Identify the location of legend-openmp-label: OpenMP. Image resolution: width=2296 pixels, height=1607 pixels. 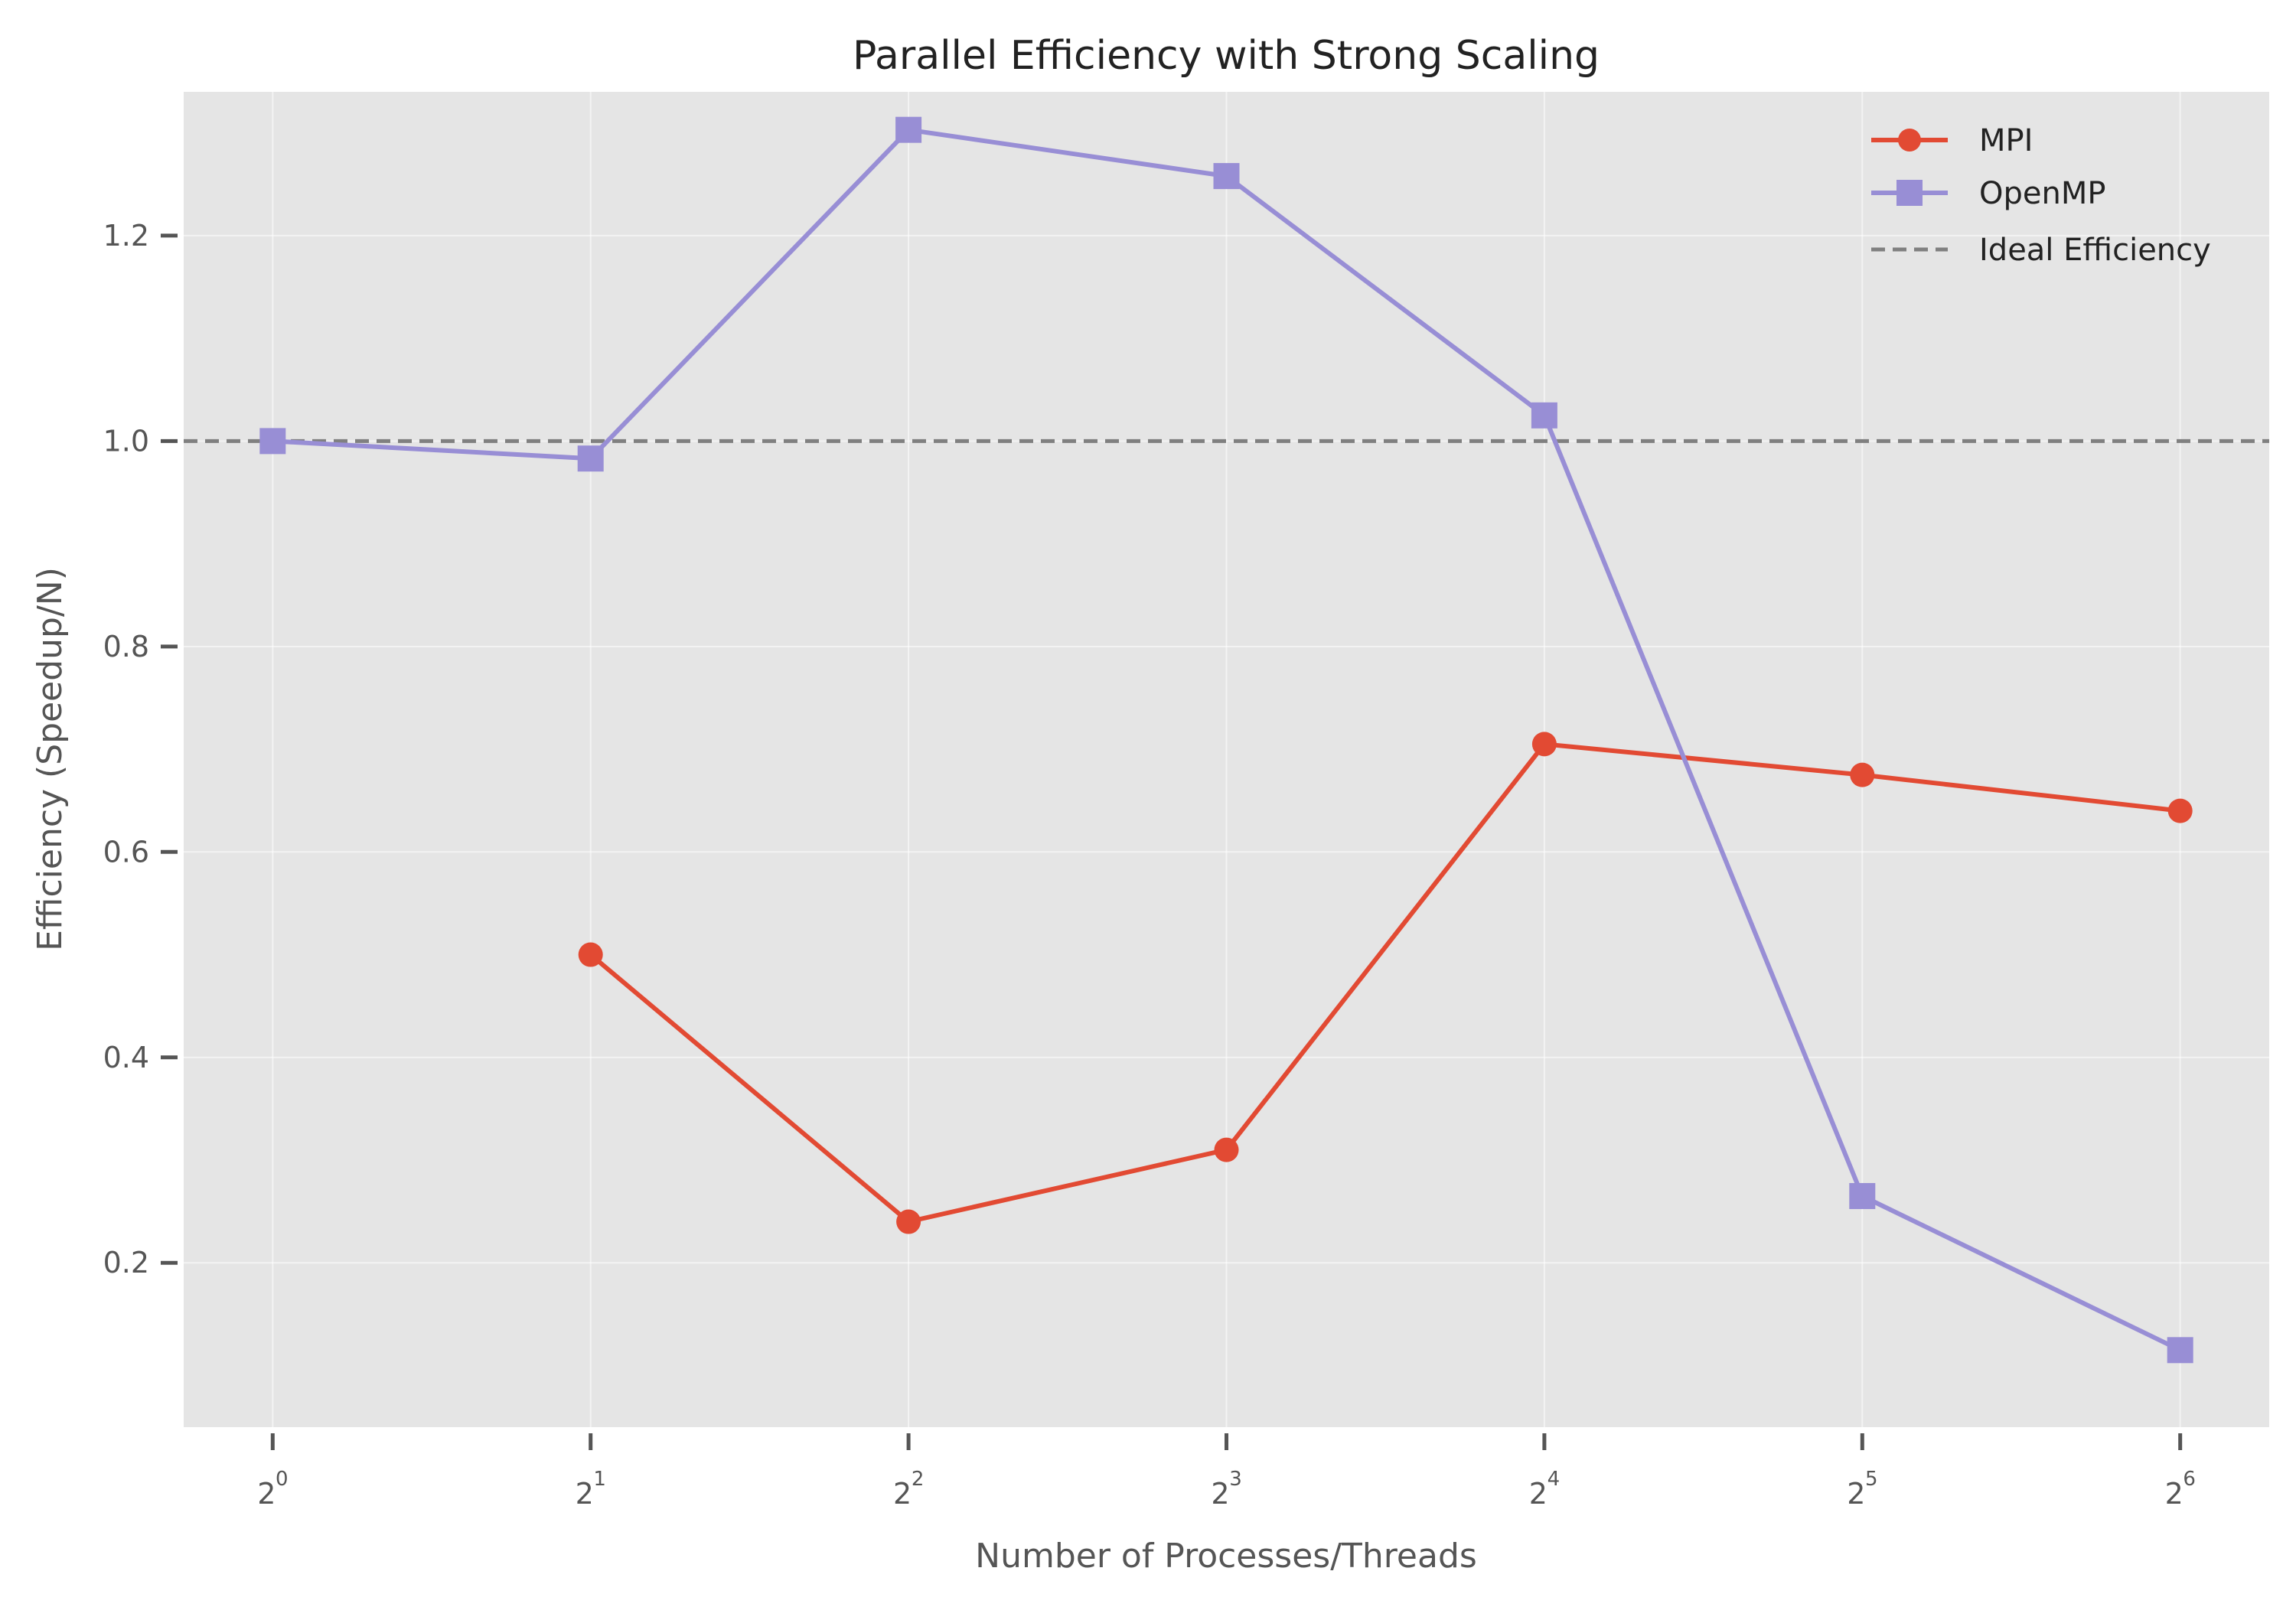
(2042, 193).